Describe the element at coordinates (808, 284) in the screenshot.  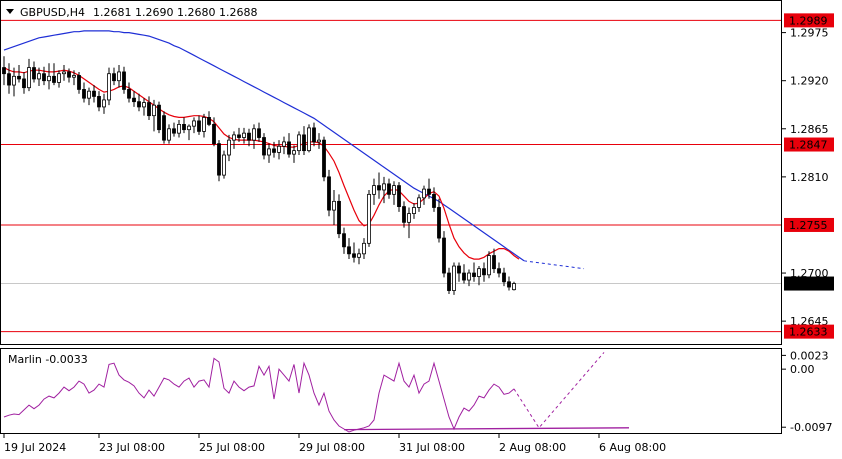
I see `current-price-label: 1.2688` at that location.